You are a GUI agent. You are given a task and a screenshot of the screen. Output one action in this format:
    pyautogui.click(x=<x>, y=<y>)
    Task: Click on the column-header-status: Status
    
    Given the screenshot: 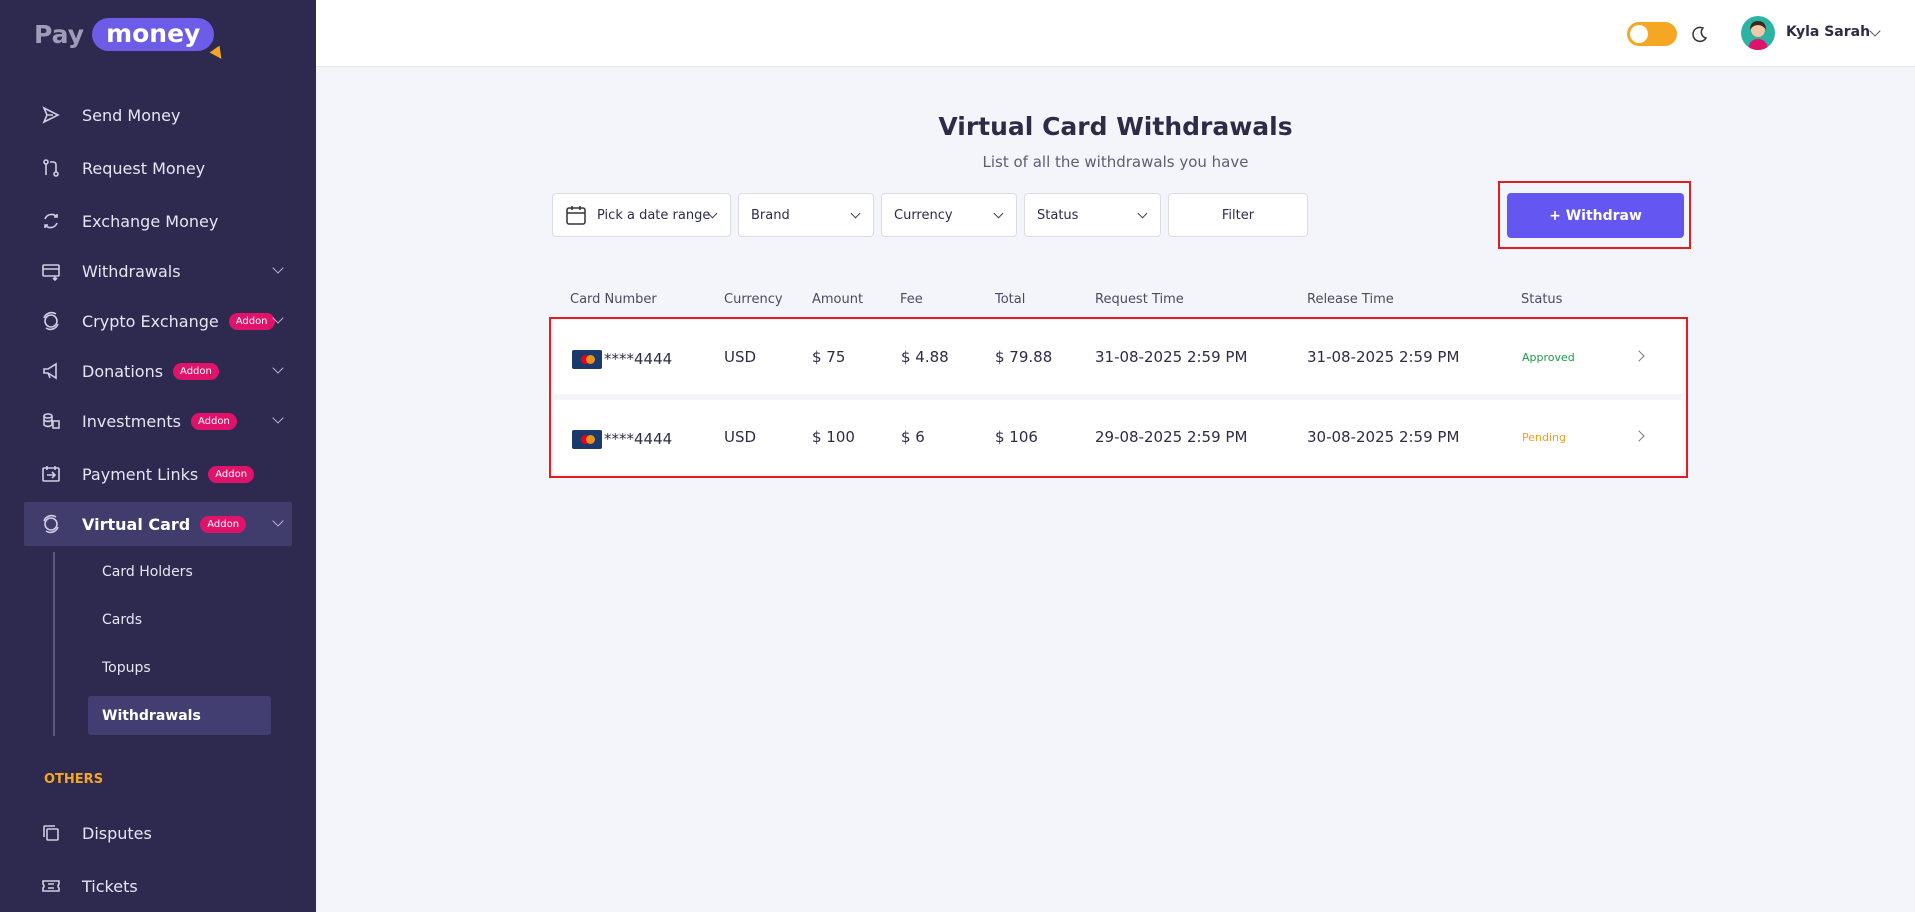 What is the action you would take?
    pyautogui.click(x=1542, y=299)
    